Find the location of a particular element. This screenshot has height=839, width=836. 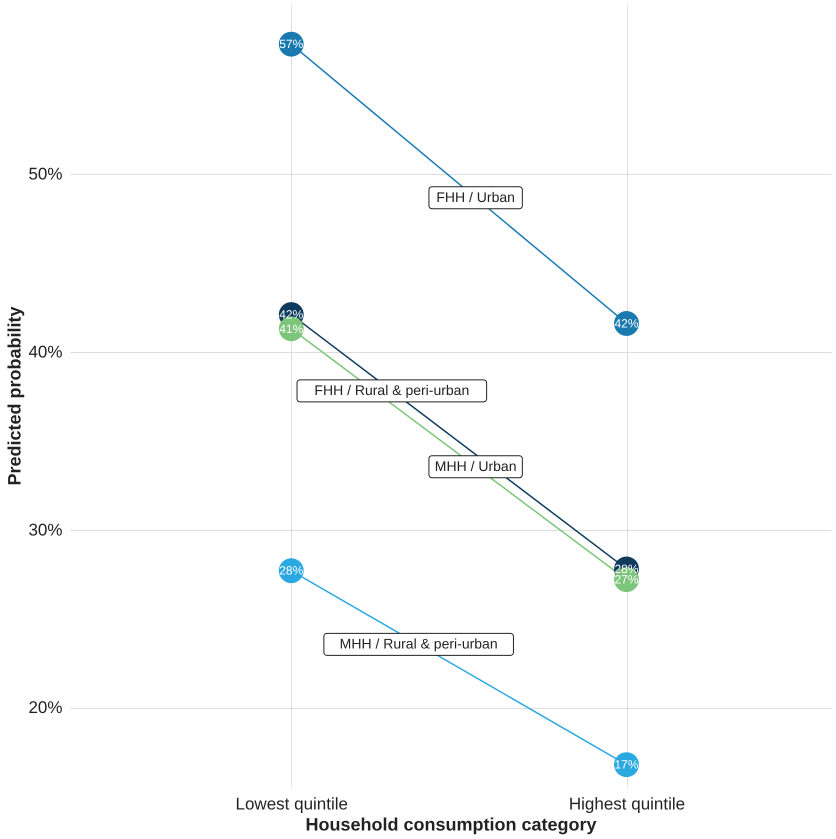

data-label: 28% is located at coordinates (291, 571).